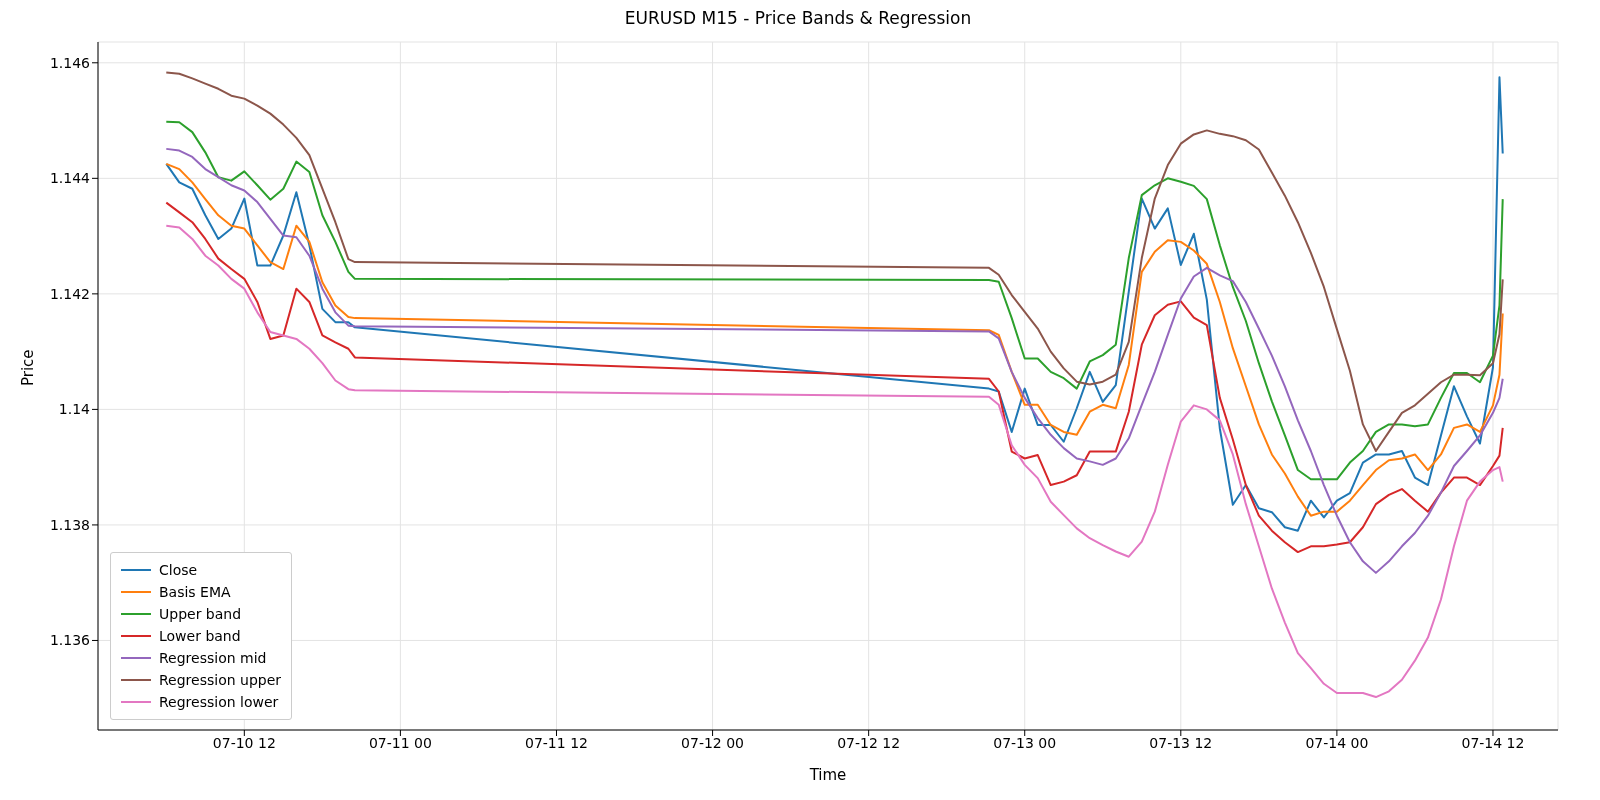 The image size is (1600, 800). I want to click on y-tick-label: 1.146, so click(70, 62).